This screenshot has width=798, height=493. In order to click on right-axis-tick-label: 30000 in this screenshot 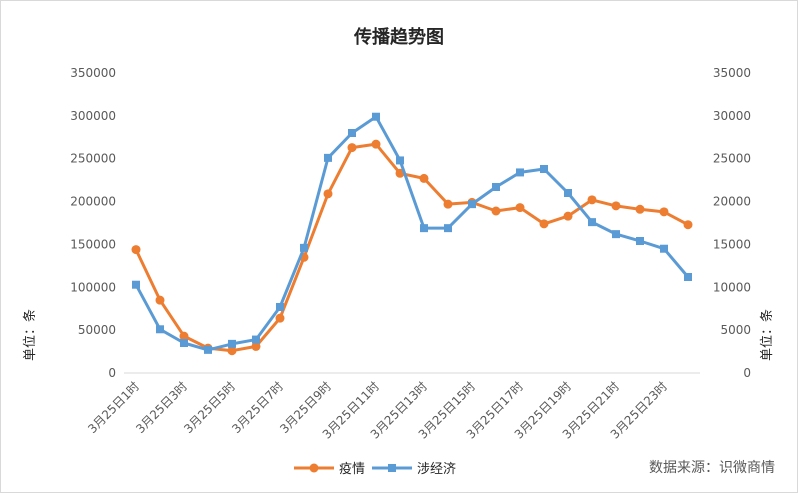, I will do `click(732, 116)`.